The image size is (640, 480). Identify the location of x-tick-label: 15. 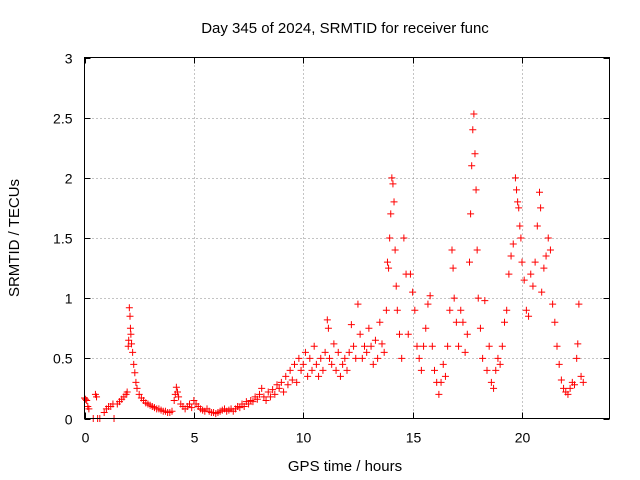
(414, 438).